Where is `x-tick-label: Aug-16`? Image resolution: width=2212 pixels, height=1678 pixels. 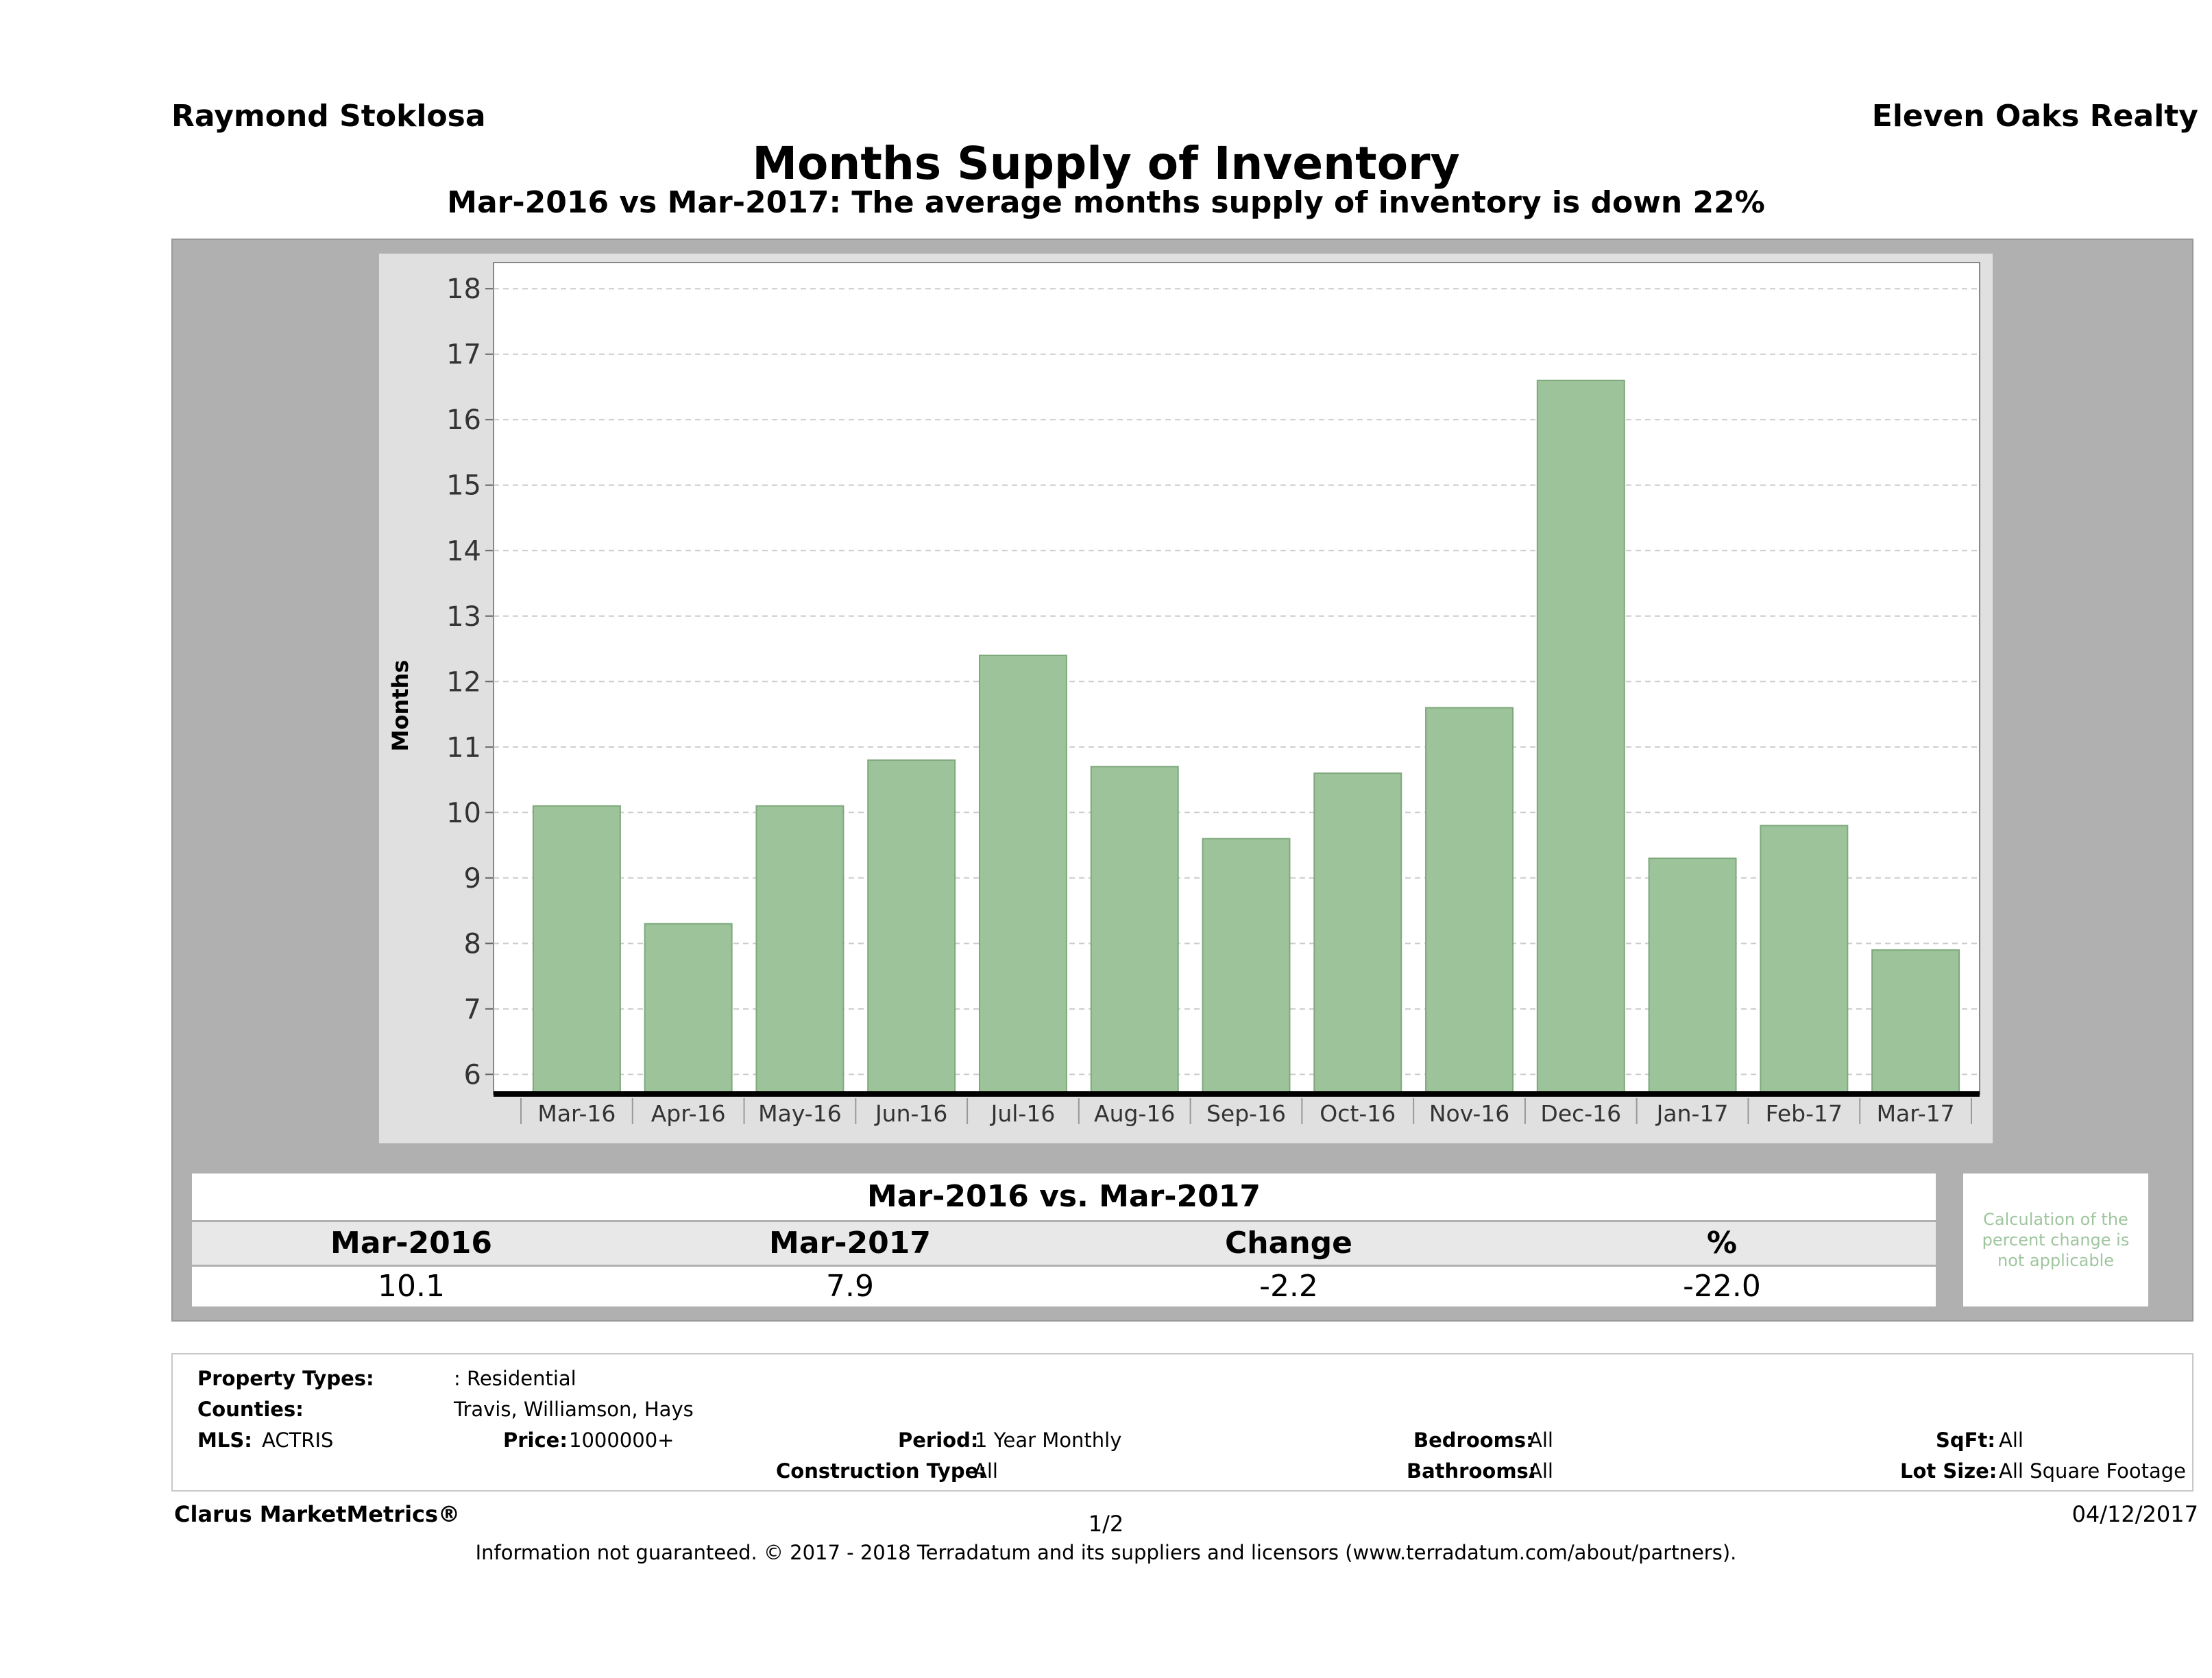
x-tick-label: Aug-16 is located at coordinates (1135, 1113).